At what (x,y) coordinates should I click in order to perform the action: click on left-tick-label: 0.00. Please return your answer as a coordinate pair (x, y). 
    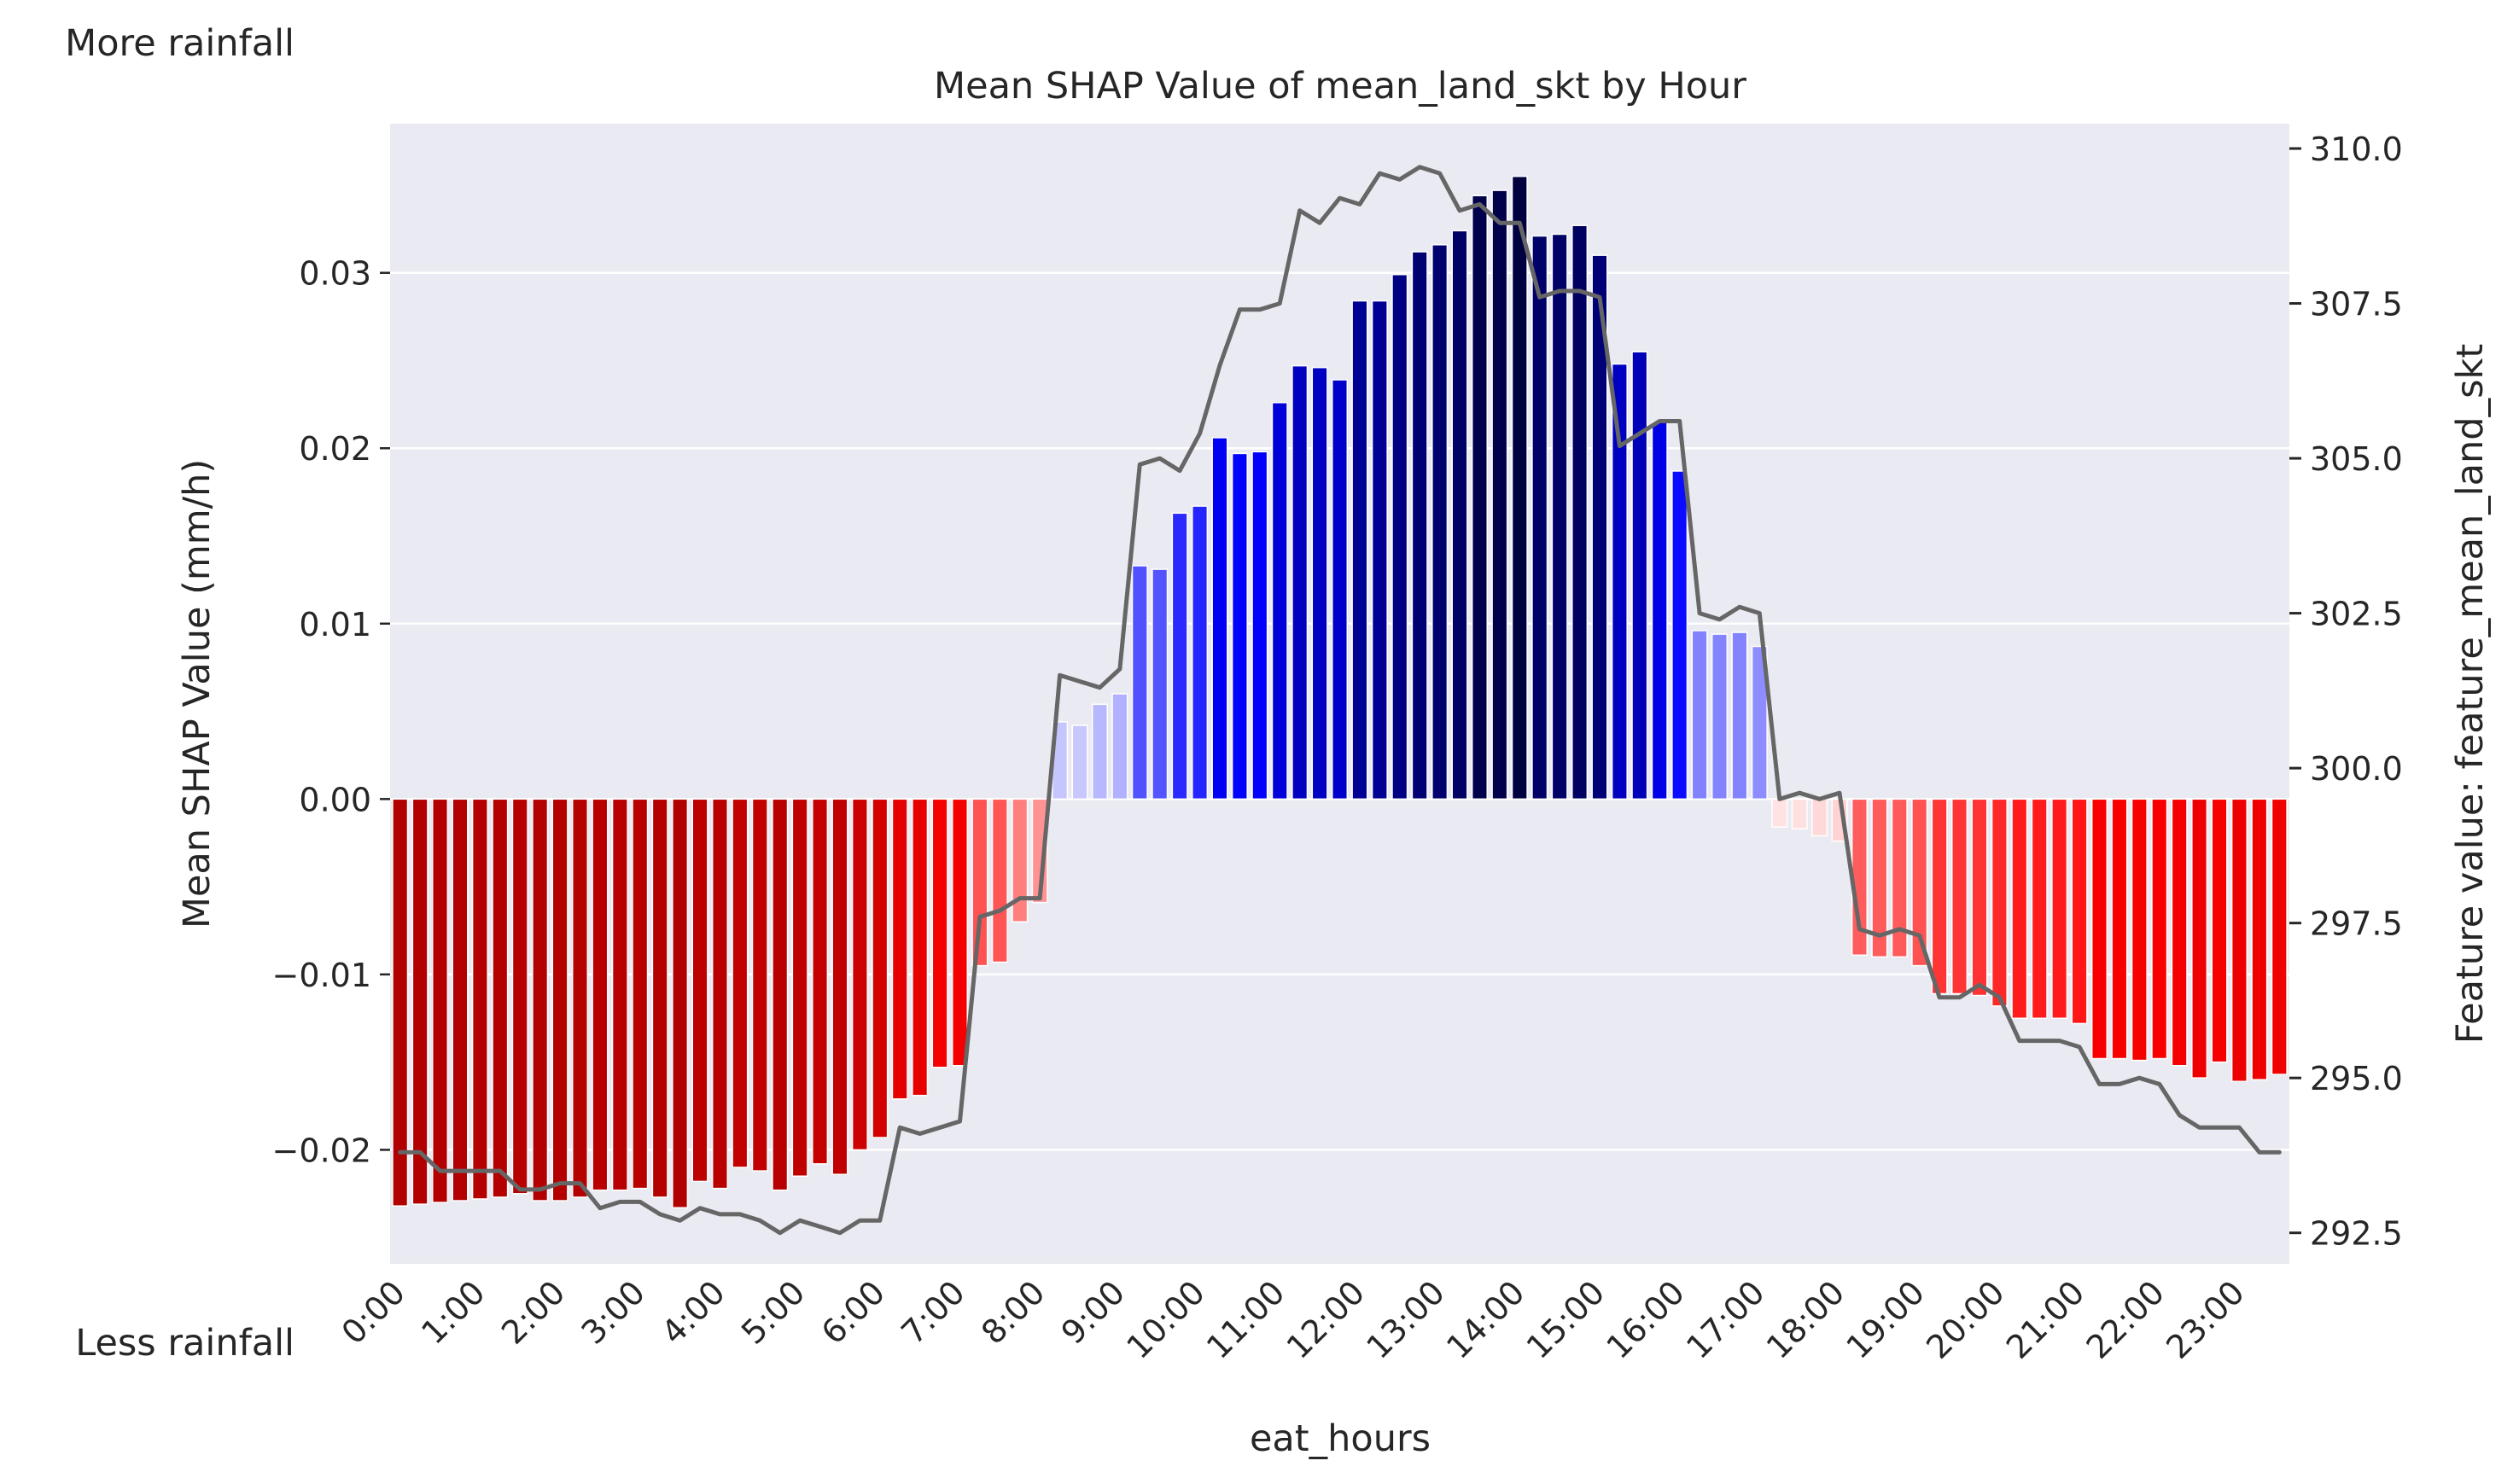
    Looking at the image, I should click on (335, 799).